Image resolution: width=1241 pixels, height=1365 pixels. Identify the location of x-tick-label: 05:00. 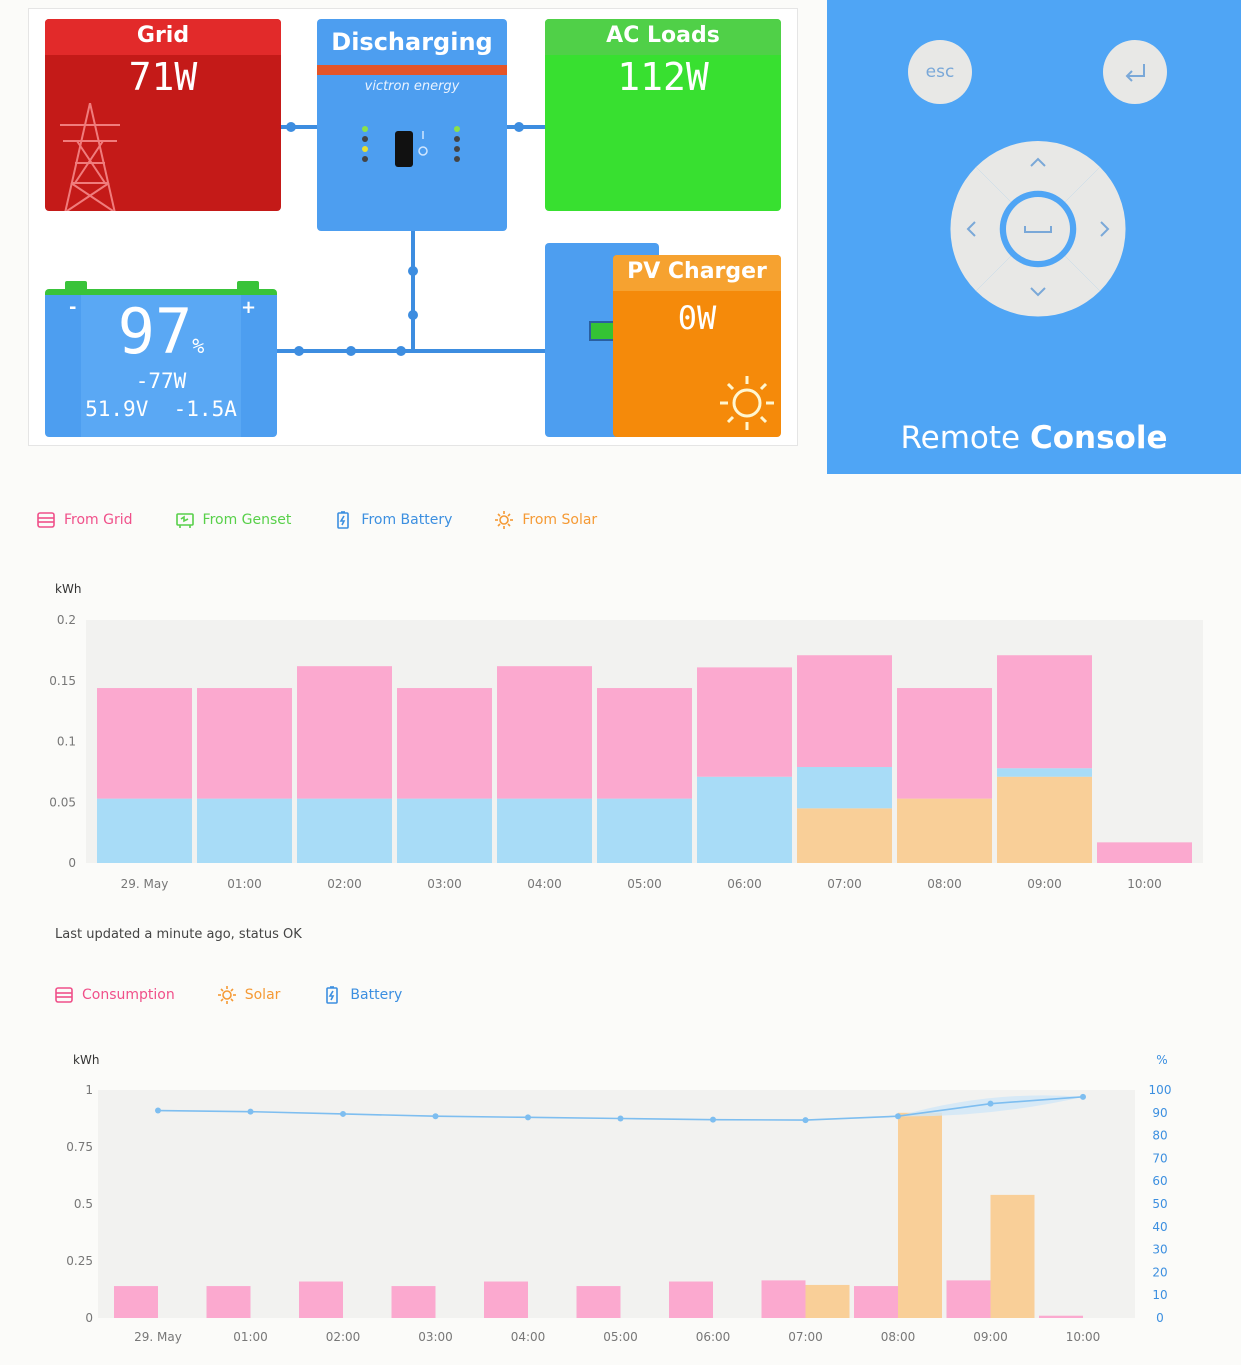
(620, 1337).